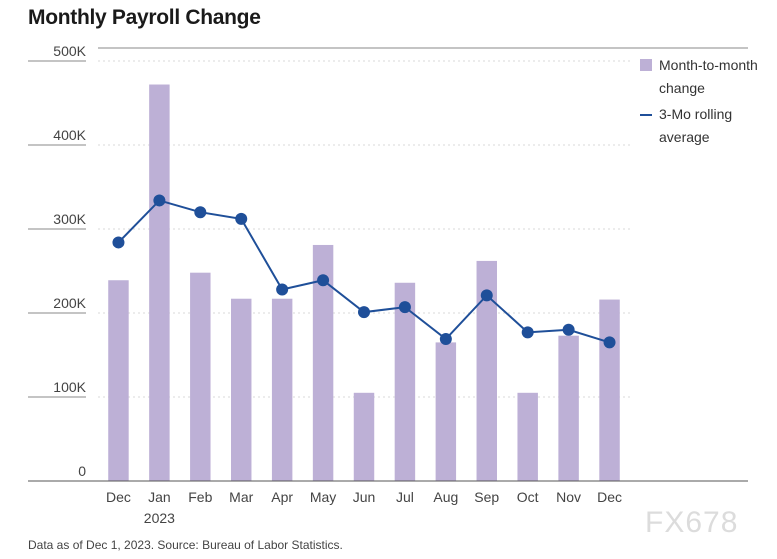  What do you see at coordinates (323, 497) in the screenshot?
I see `x-tick-label: May` at bounding box center [323, 497].